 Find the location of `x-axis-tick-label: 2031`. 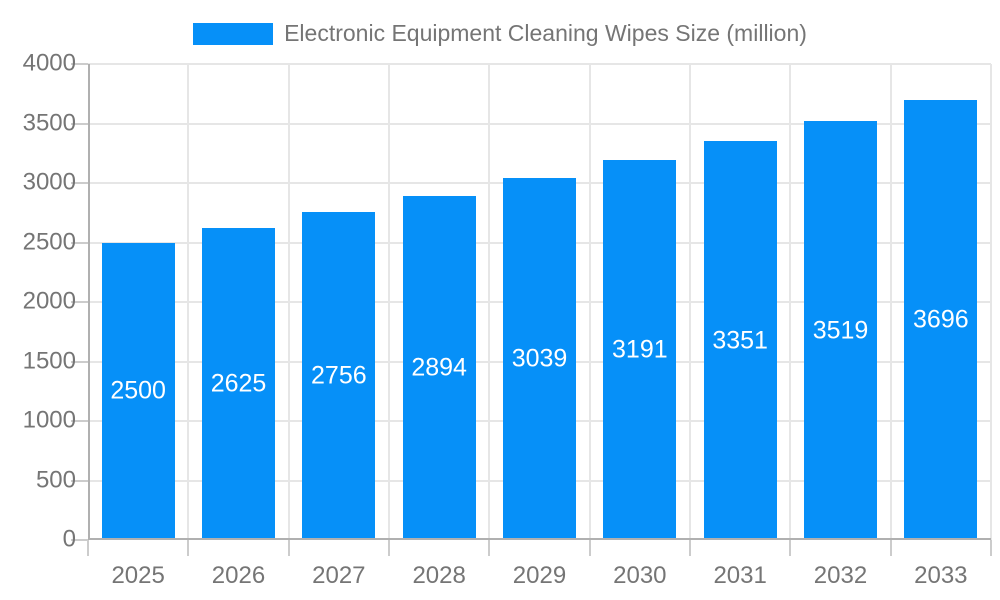

x-axis-tick-label: 2031 is located at coordinates (740, 575).